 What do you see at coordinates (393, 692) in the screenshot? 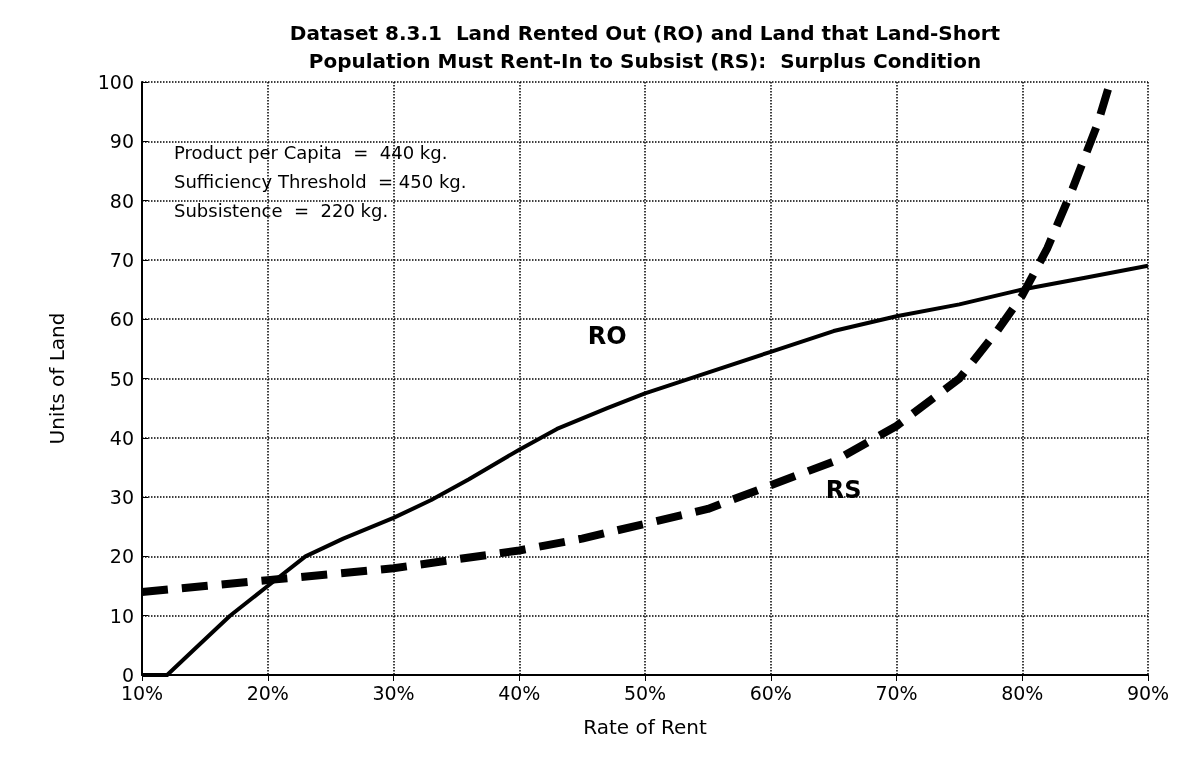
I see `x-tick-label: 30%` at bounding box center [393, 692].